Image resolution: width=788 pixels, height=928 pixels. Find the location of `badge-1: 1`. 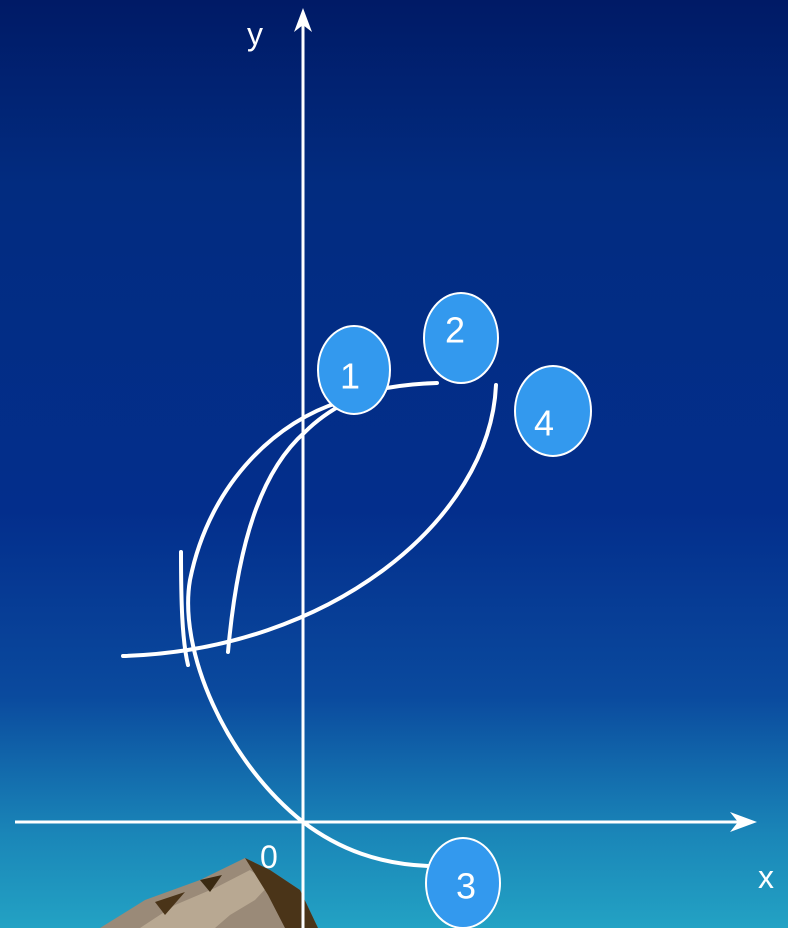

badge-1: 1 is located at coordinates (354, 370).